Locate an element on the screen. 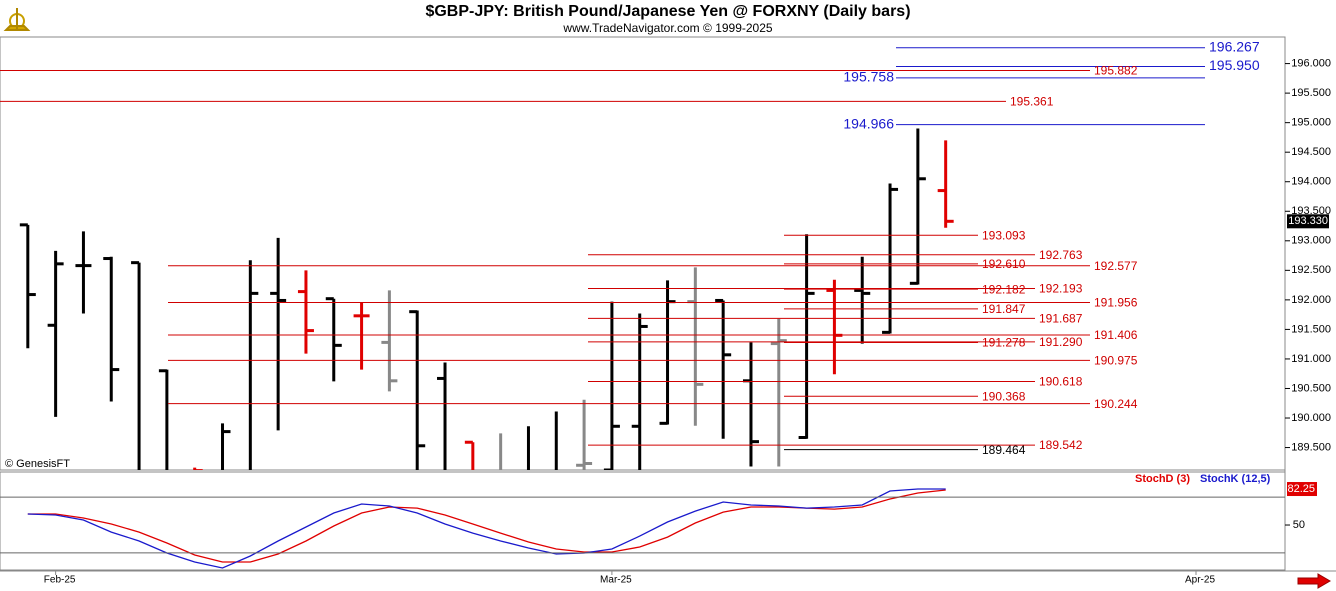 The width and height of the screenshot is (1336, 591). last-value-label: 82.25 is located at coordinates (1301, 489).